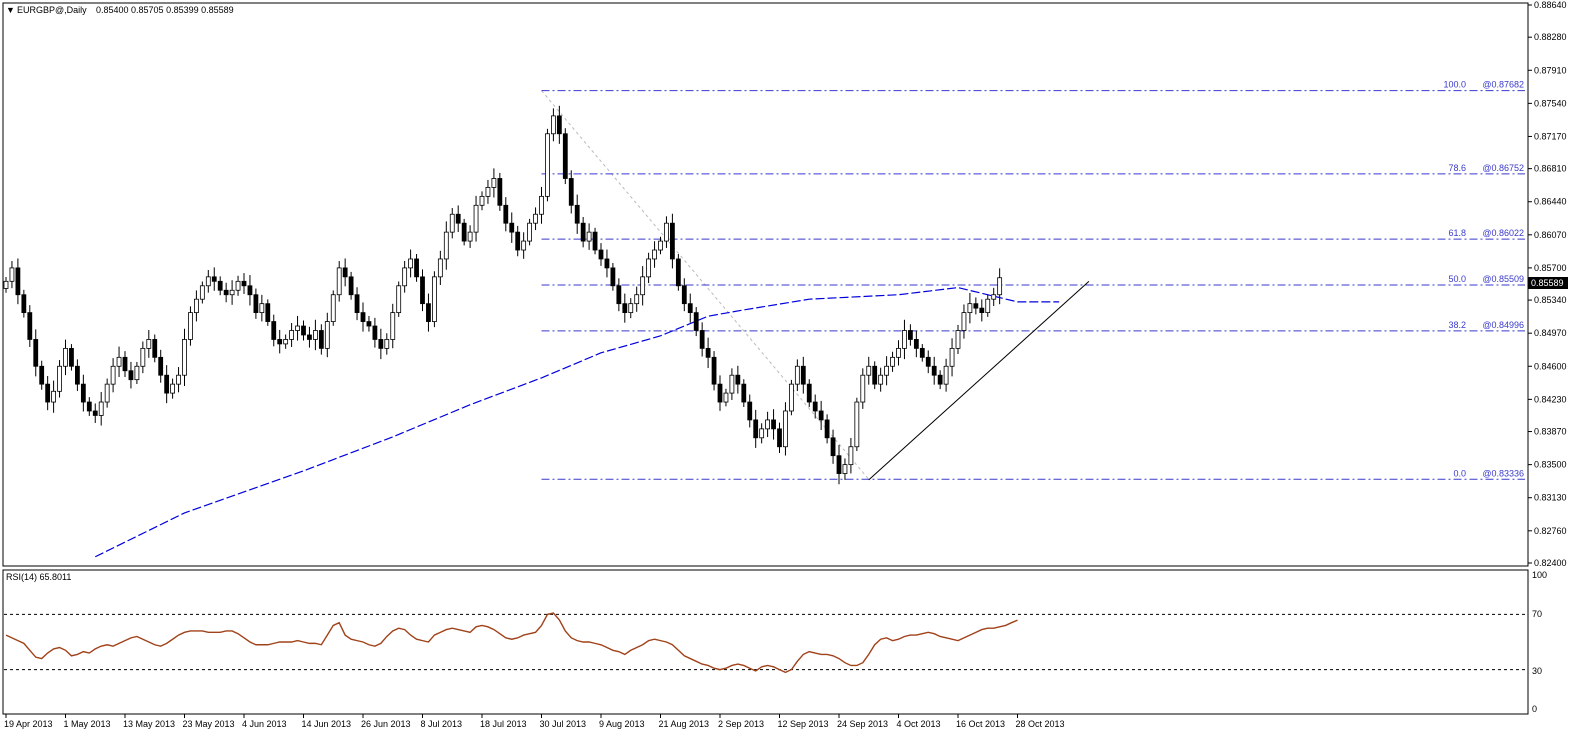 This screenshot has width=1596, height=746. I want to click on price-tick-label: 0.83500, so click(1550, 465).